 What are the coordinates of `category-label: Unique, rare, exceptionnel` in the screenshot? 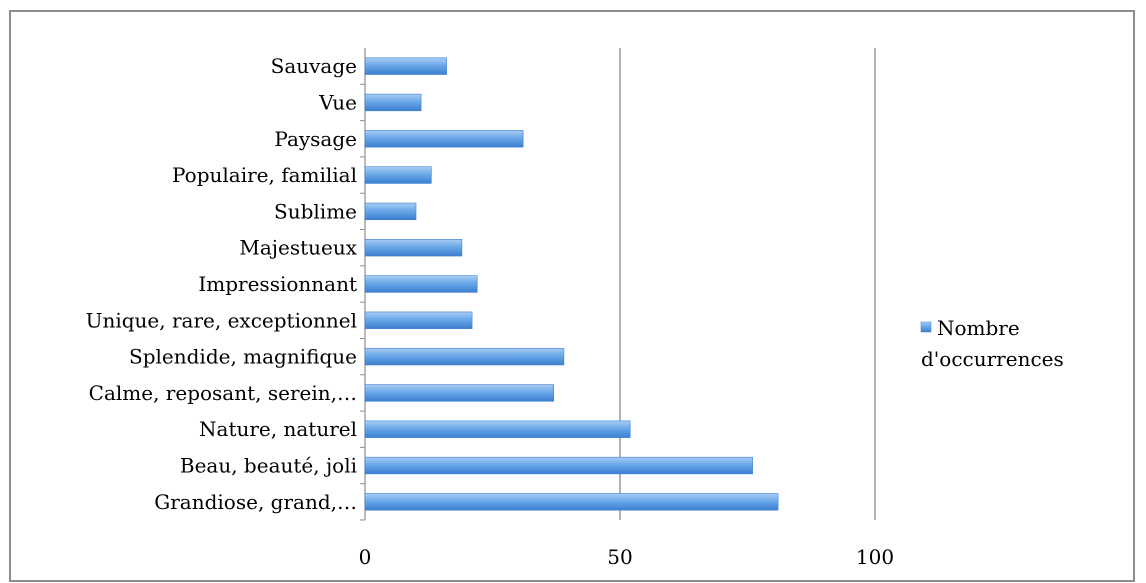 It's located at (221, 320).